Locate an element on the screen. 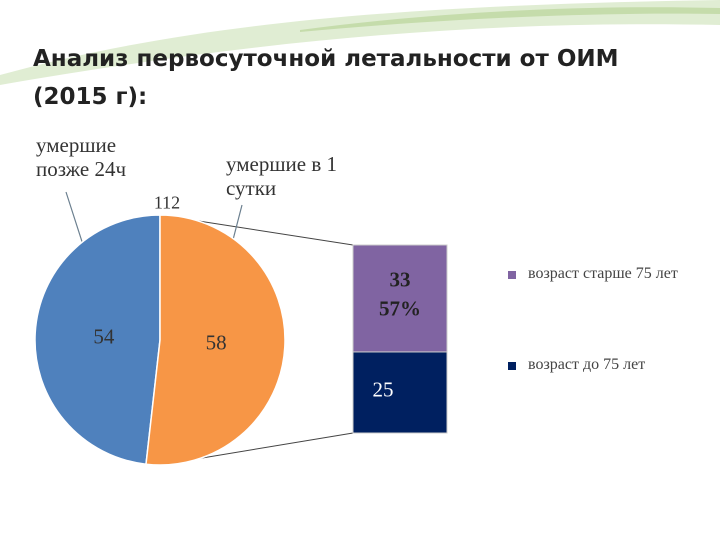  data-label: 58 is located at coordinates (216, 342).